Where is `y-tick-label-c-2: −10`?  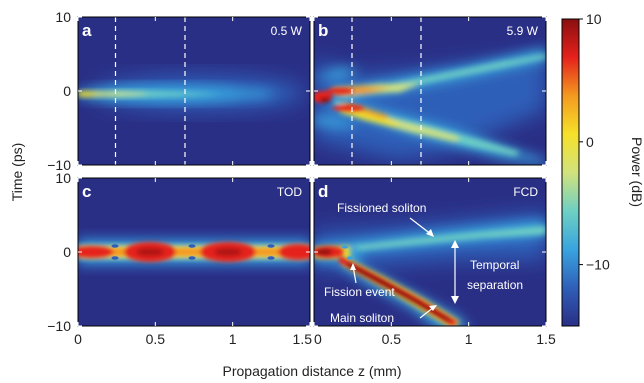
y-tick-label-c-2: −10 is located at coordinates (59, 326).